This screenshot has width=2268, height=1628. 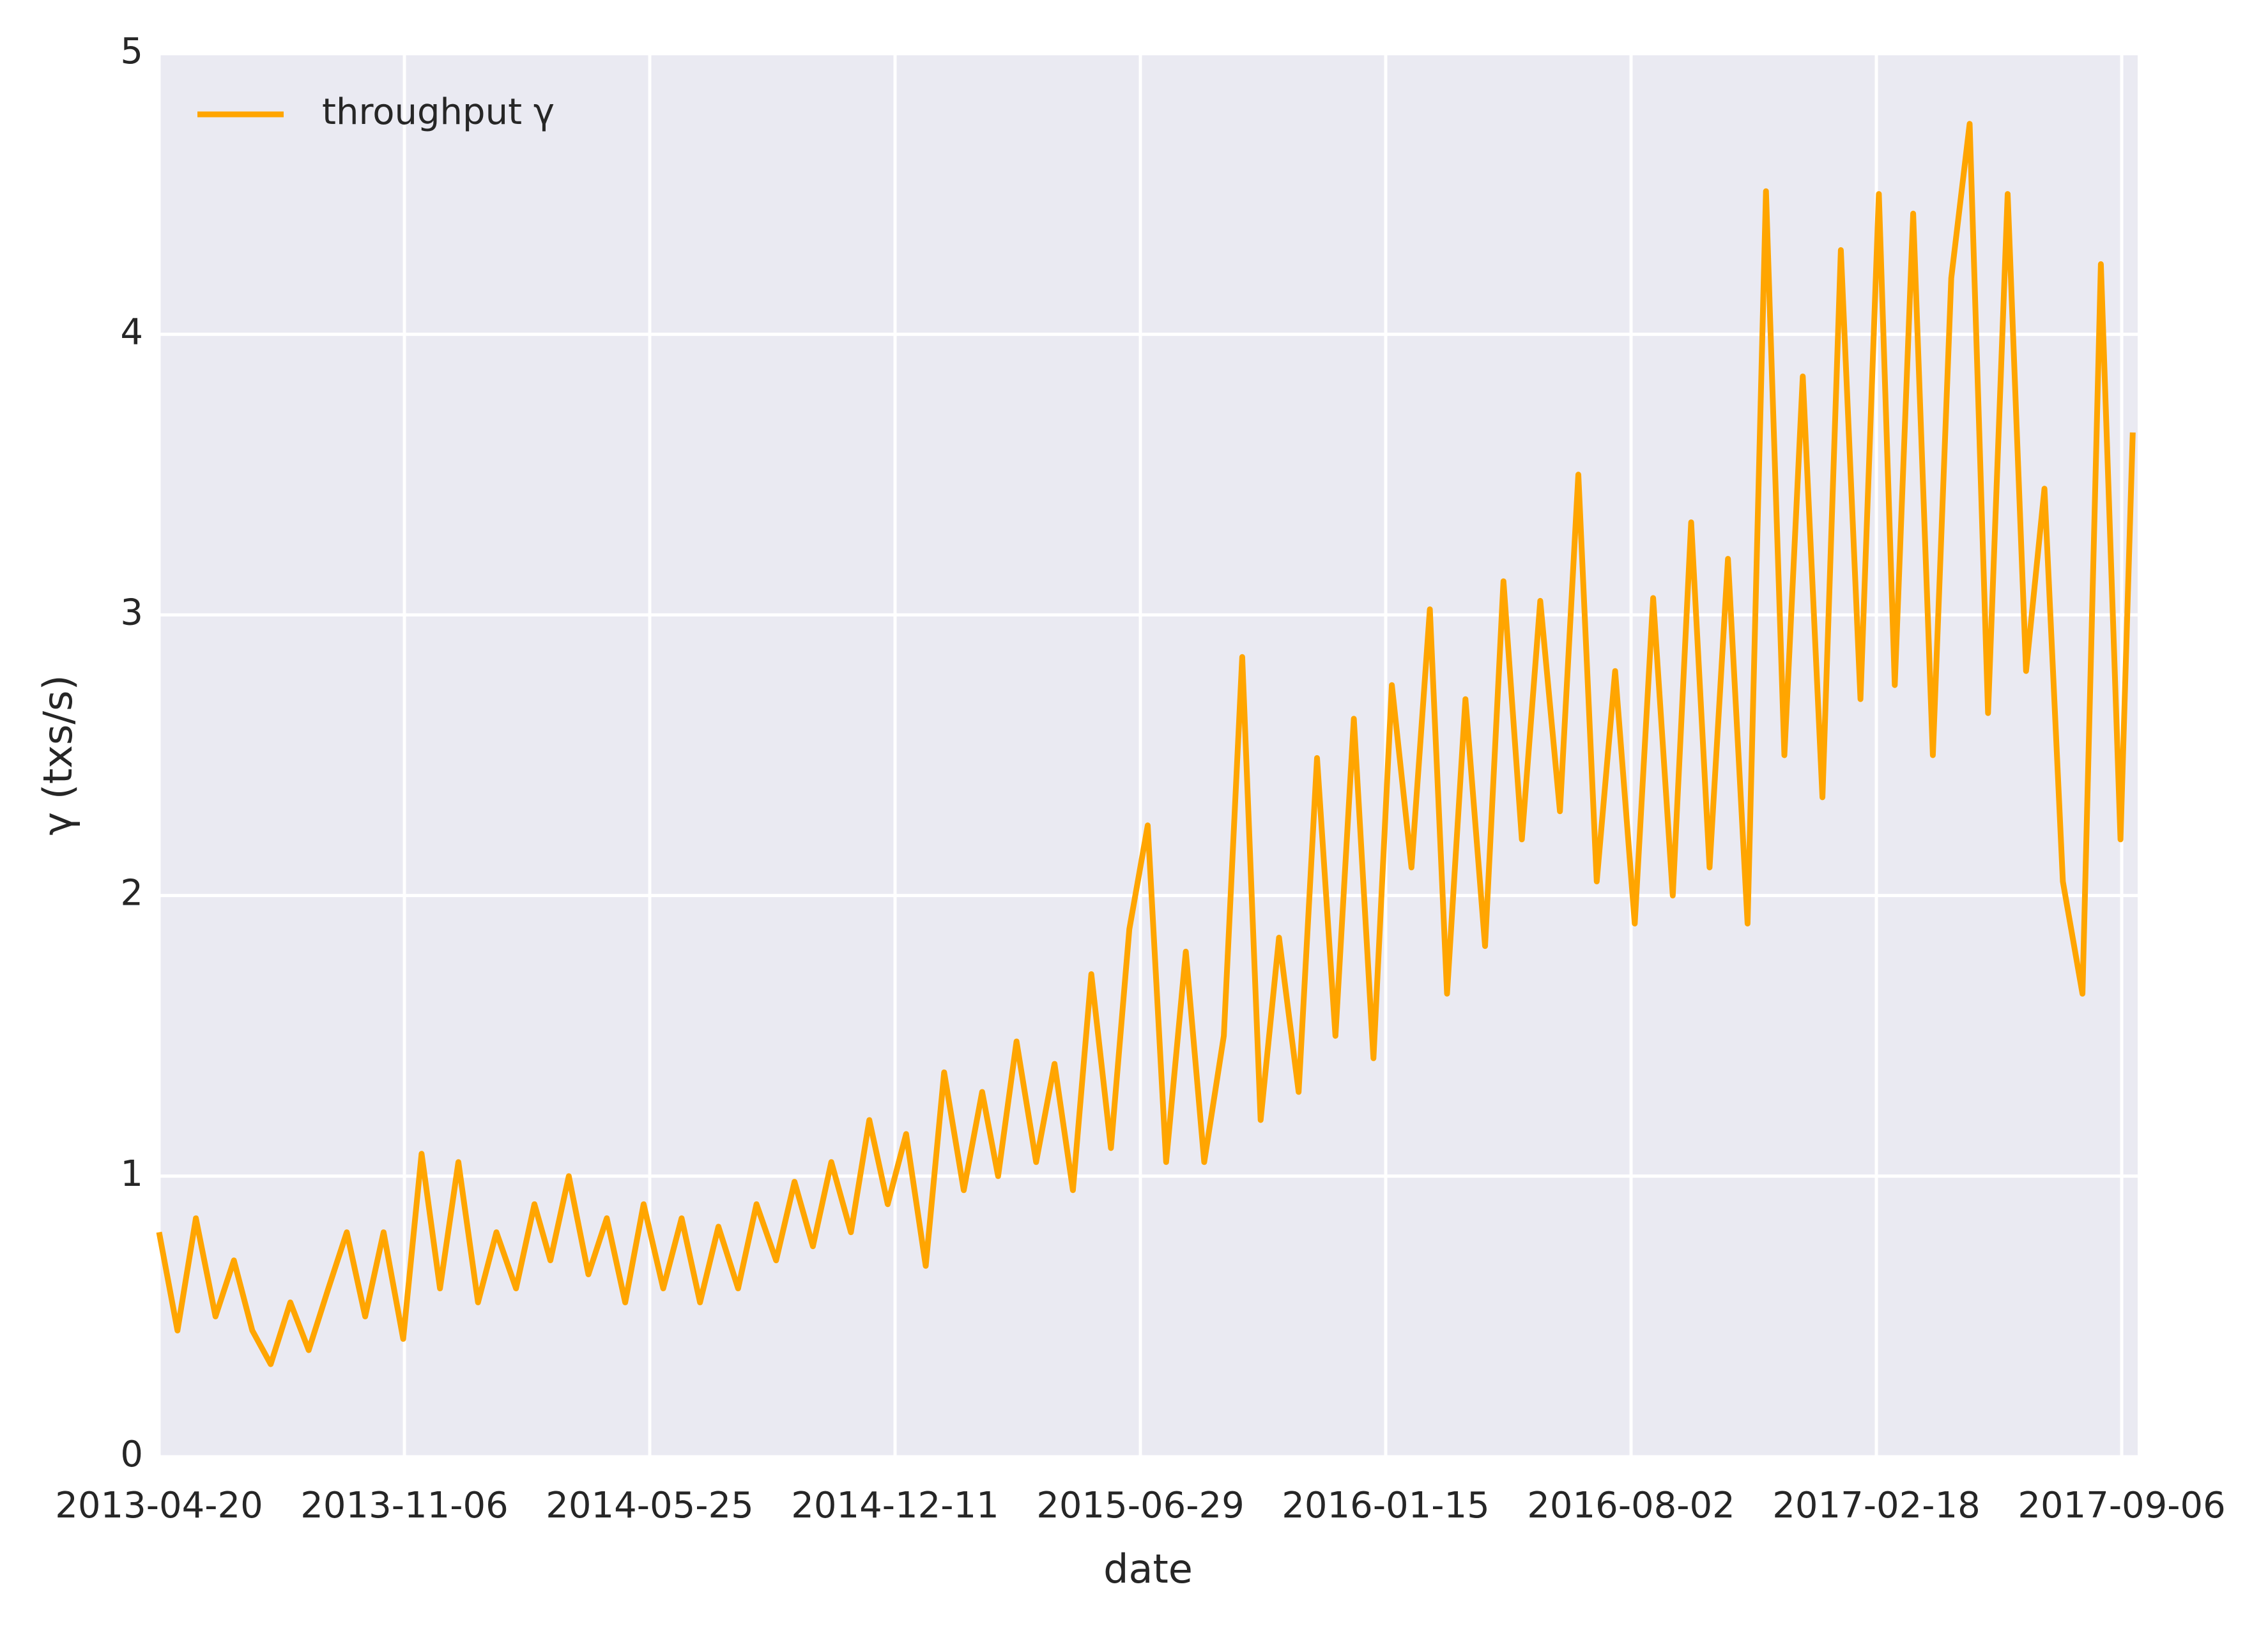 What do you see at coordinates (1140, 1505) in the screenshot?
I see `x-tick-label: 2015-06-29` at bounding box center [1140, 1505].